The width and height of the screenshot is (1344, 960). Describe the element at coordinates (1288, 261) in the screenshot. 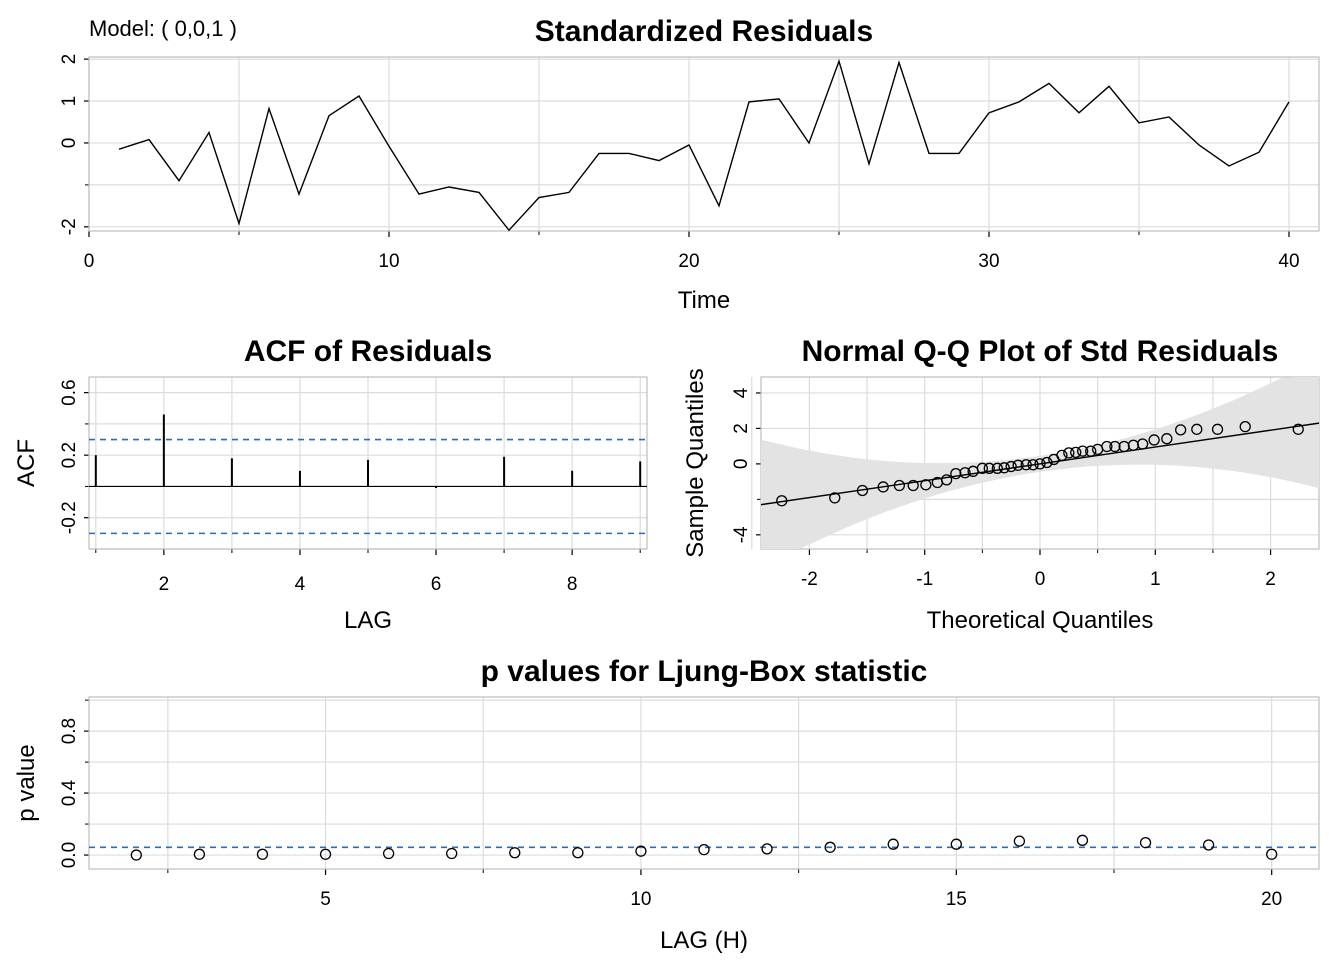

I see `std_resid-xtick-label: 40` at that location.